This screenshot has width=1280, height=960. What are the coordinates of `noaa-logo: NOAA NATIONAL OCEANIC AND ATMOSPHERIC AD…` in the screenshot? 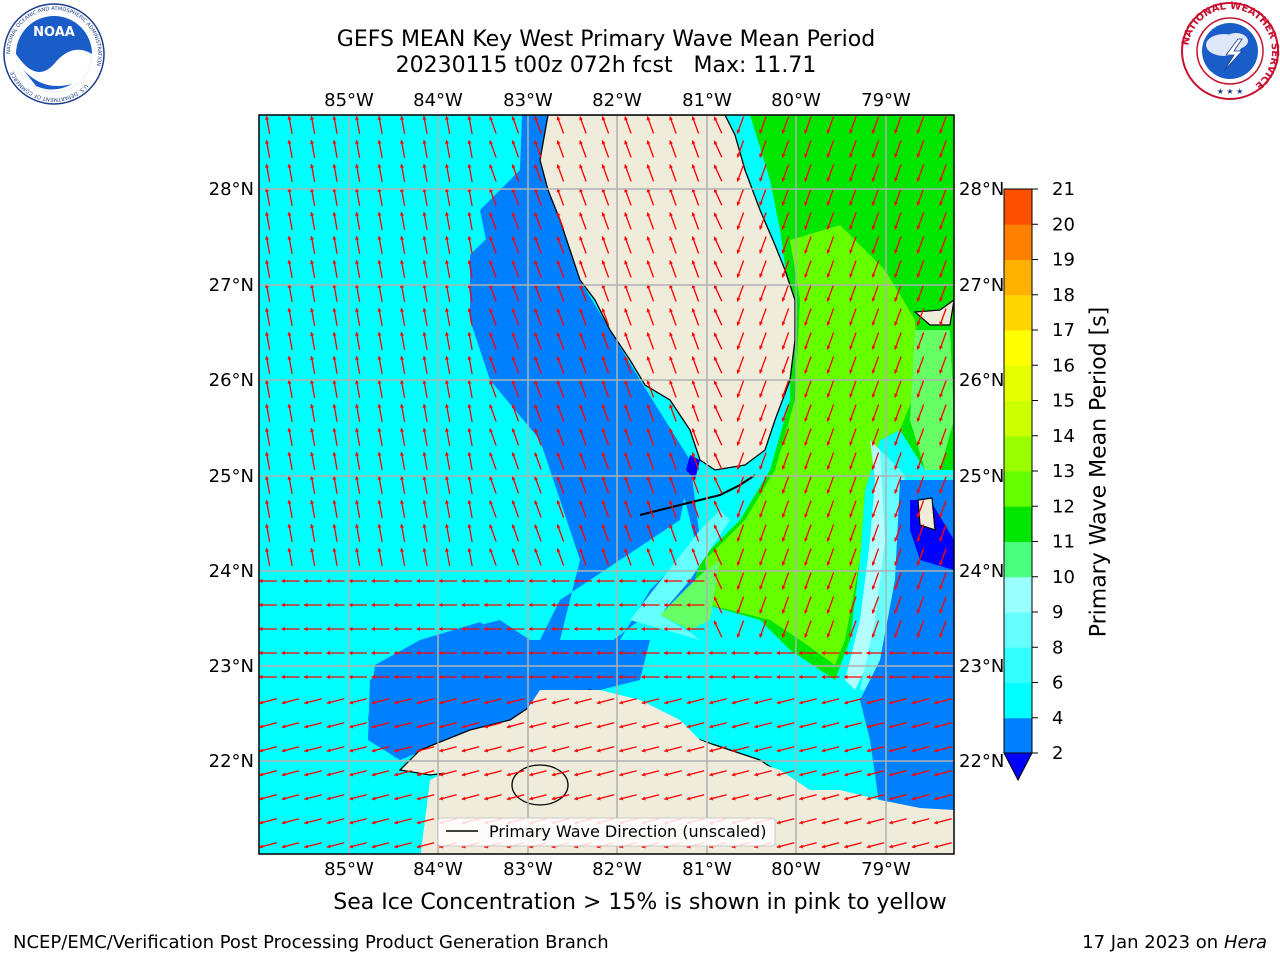 It's located at (54, 54).